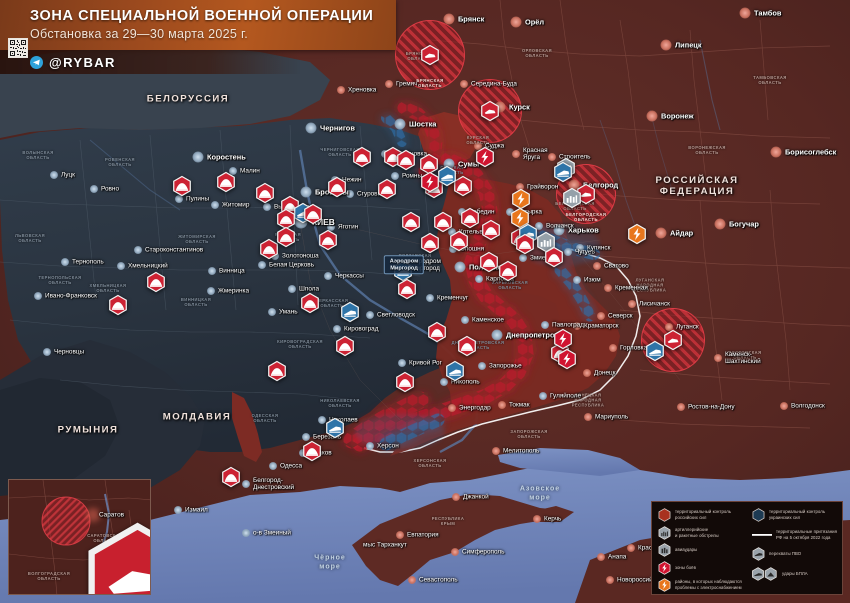 The height and width of the screenshot is (603, 850). What do you see at coordinates (664, 567) in the screenshot?
I see `combat-zone-icon` at bounding box center [664, 567].